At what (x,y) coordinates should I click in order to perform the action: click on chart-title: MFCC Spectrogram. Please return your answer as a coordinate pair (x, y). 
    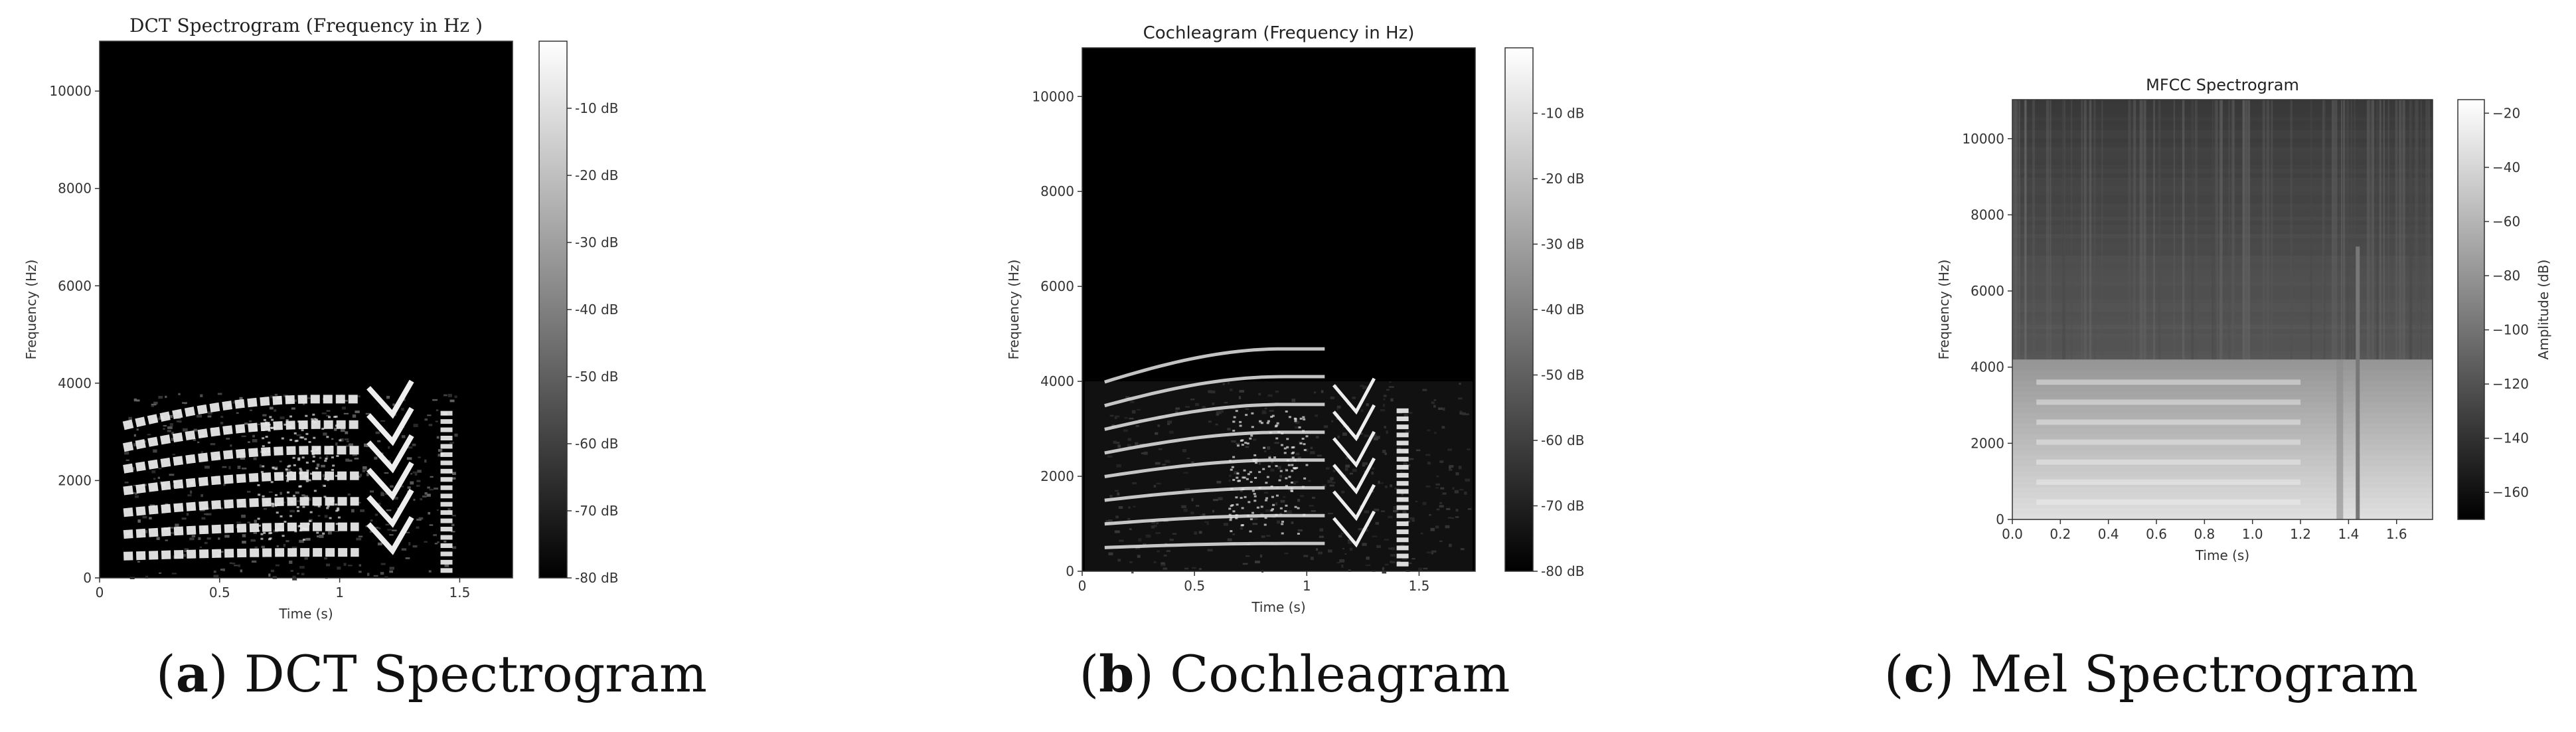
    Looking at the image, I should click on (2222, 85).